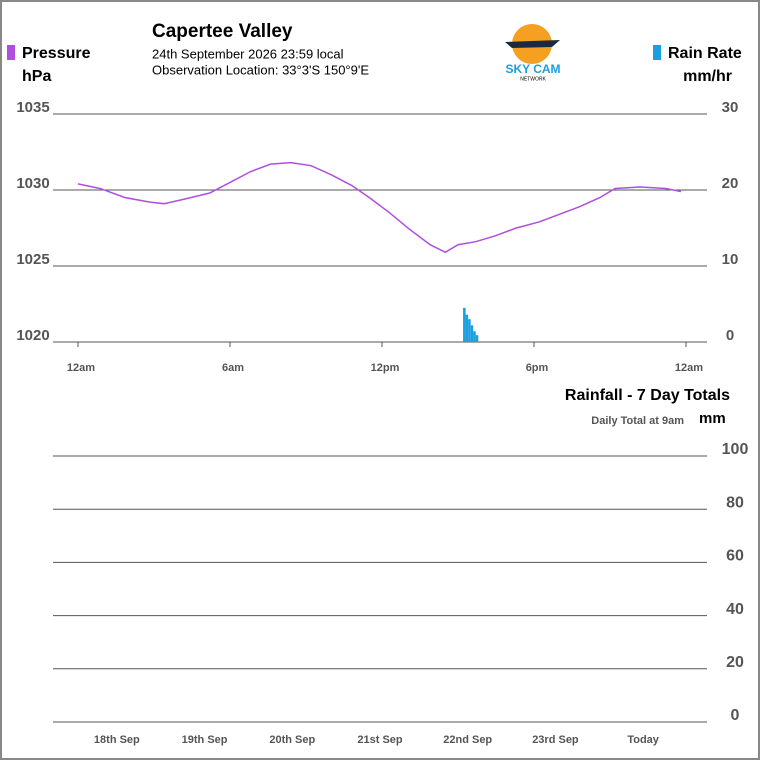 Image resolution: width=760 pixels, height=760 pixels. What do you see at coordinates (260, 69) in the screenshot?
I see `subtitle: Observation Location: 33°3'S 150°9'E` at bounding box center [260, 69].